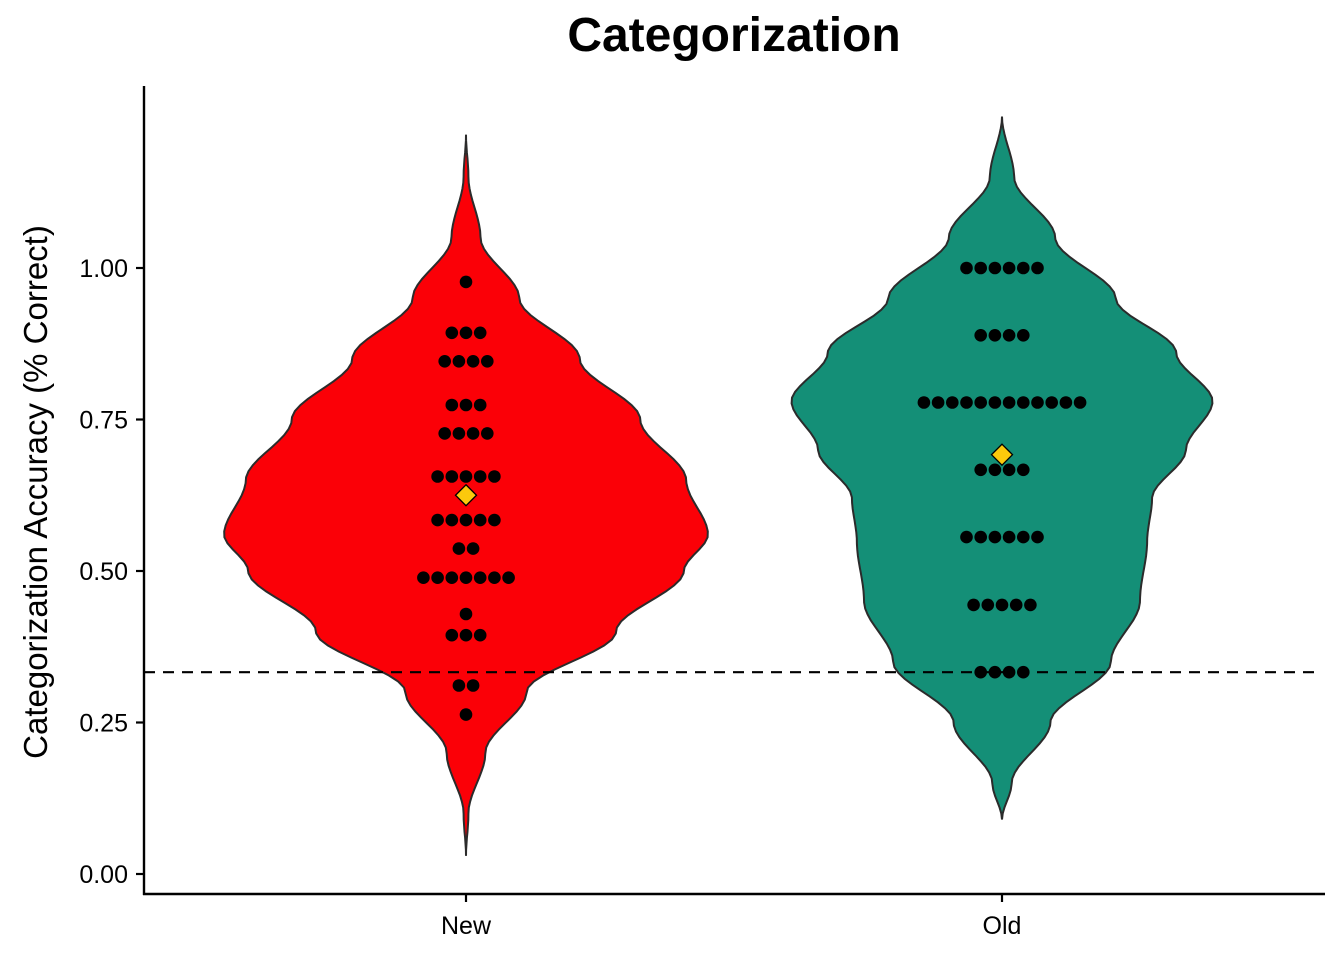 This screenshot has width=1344, height=960. Describe the element at coordinates (103, 724) in the screenshot. I see `y-tick-label: 0.25` at that location.